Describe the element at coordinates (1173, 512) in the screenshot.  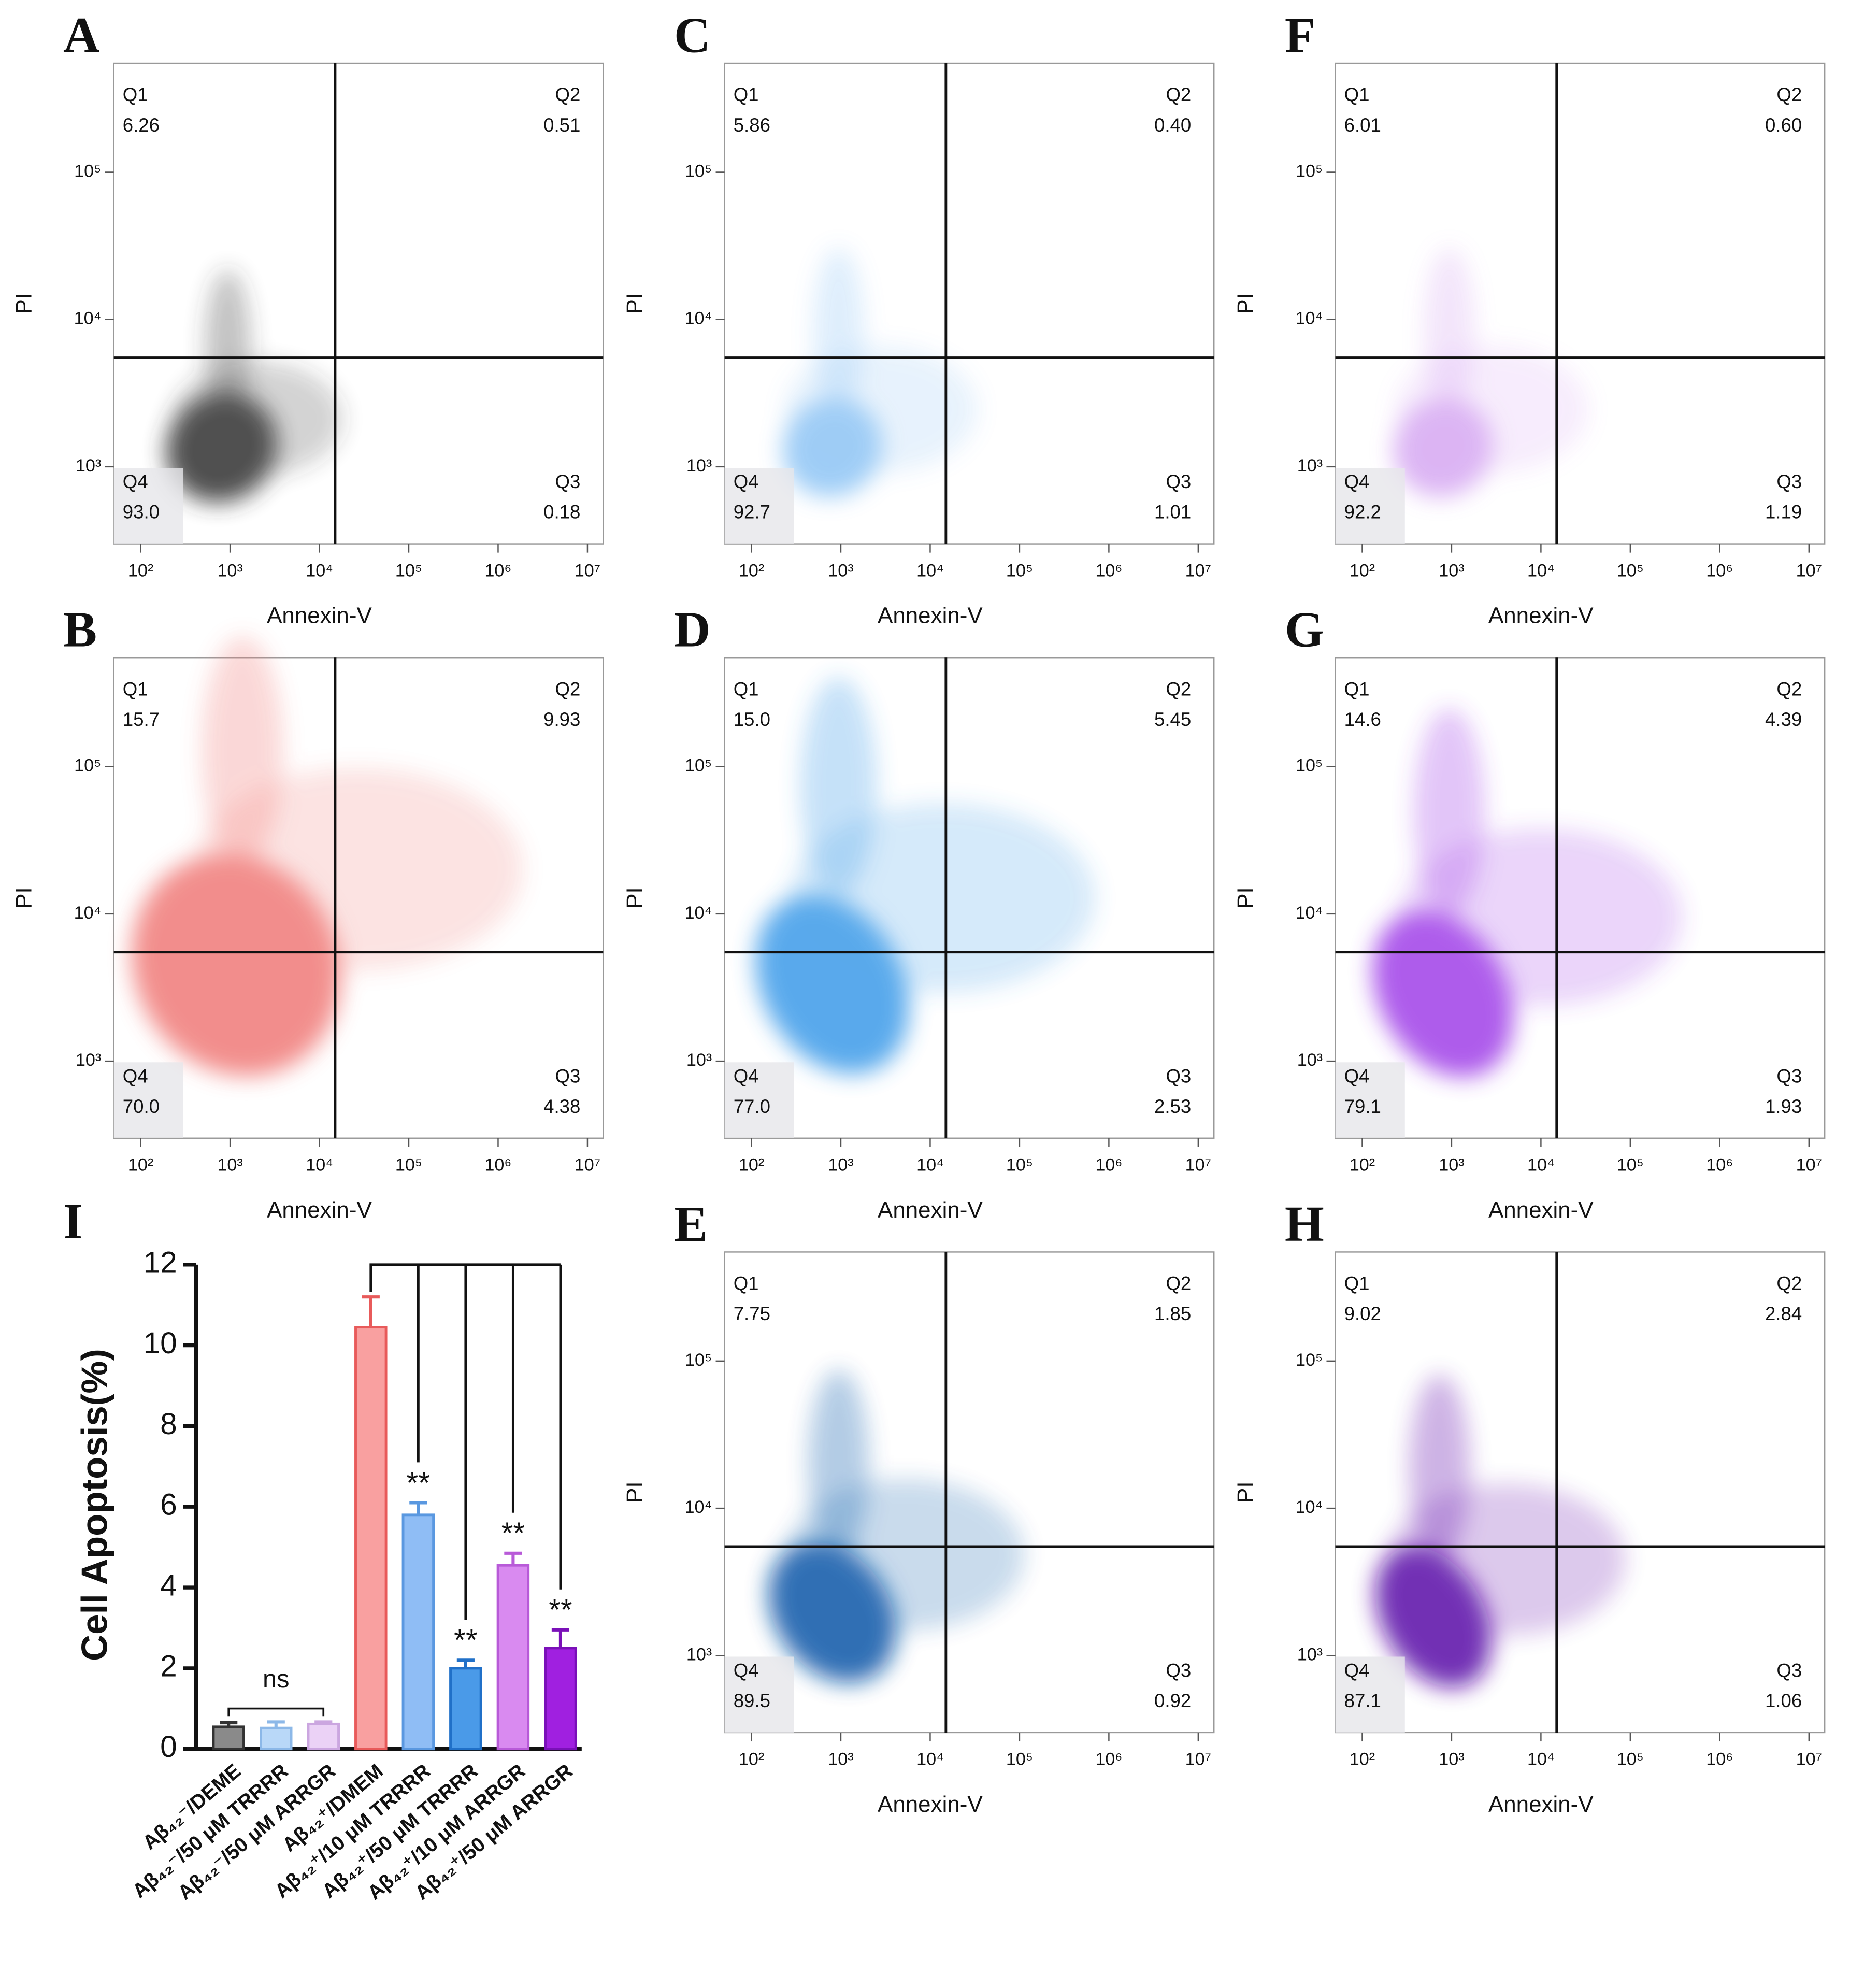
I see `quadrant-value: 1.01` at that location.